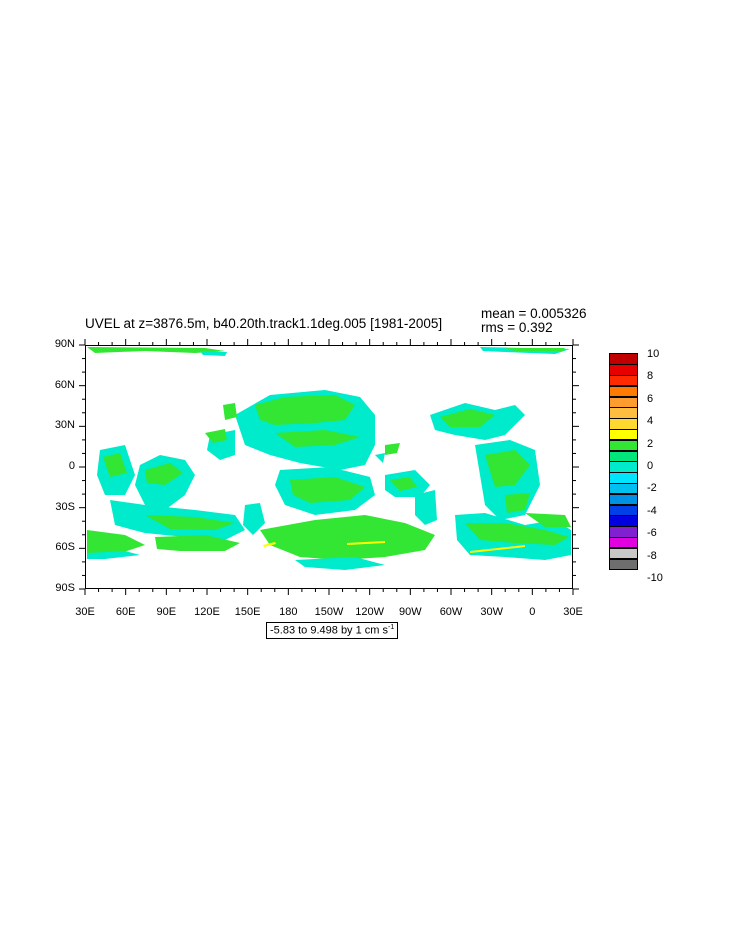 This screenshot has height=945, width=733. What do you see at coordinates (535, 349) in the screenshot?
I see `field-region-arctic-east2` at bounding box center [535, 349].